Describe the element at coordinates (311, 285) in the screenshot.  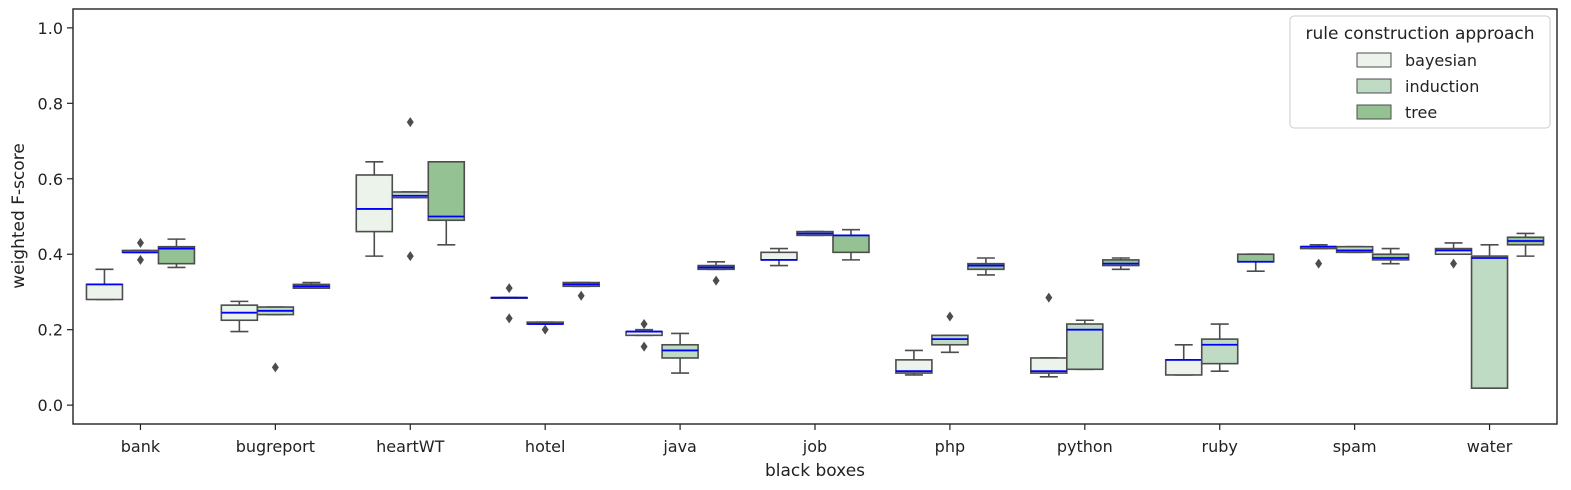
I see `box-tree-bugreport` at that location.